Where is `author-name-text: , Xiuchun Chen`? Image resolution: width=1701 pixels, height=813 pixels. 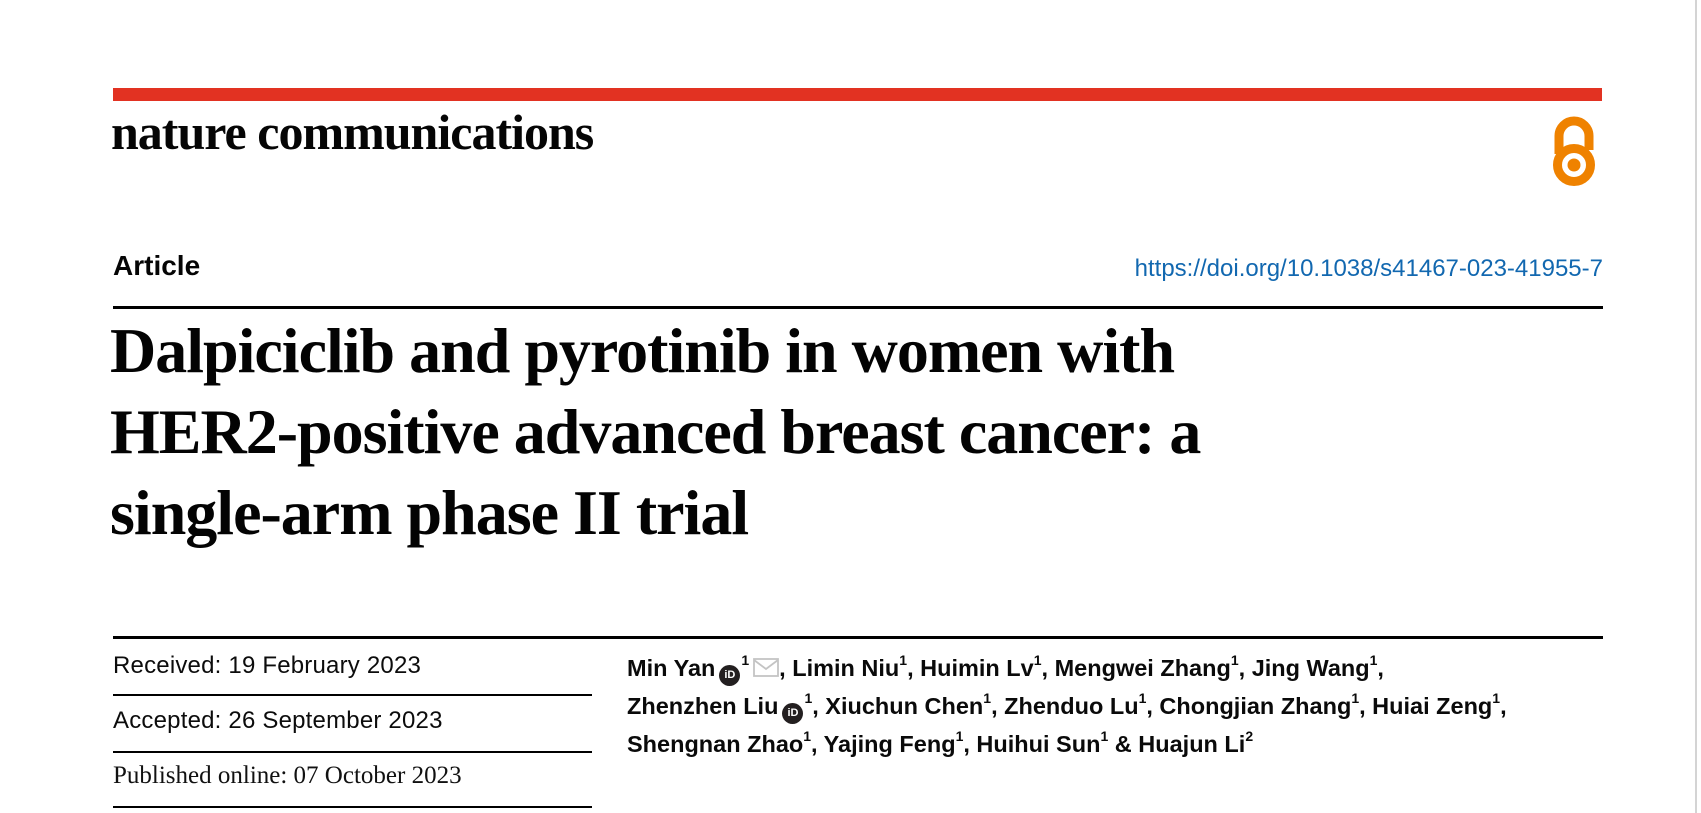
author-name-text: , Xiuchun Chen is located at coordinates (898, 706).